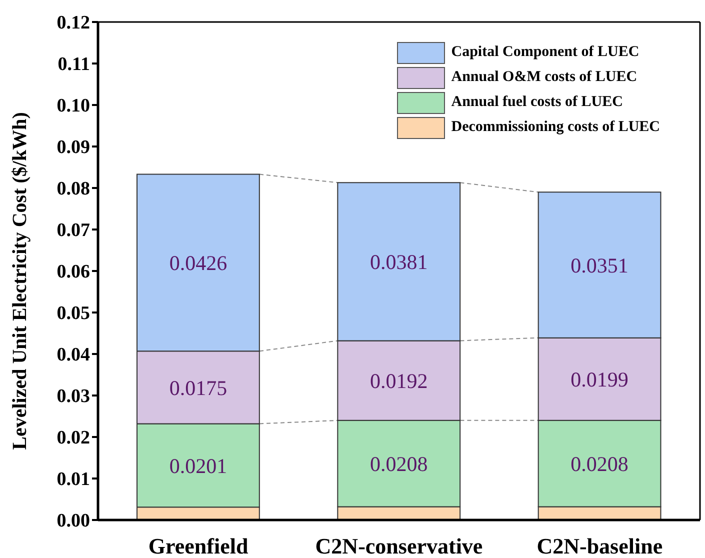 The image size is (705, 558). What do you see at coordinates (73, 521) in the screenshot?
I see `y-tick-label: 0.00` at bounding box center [73, 521].